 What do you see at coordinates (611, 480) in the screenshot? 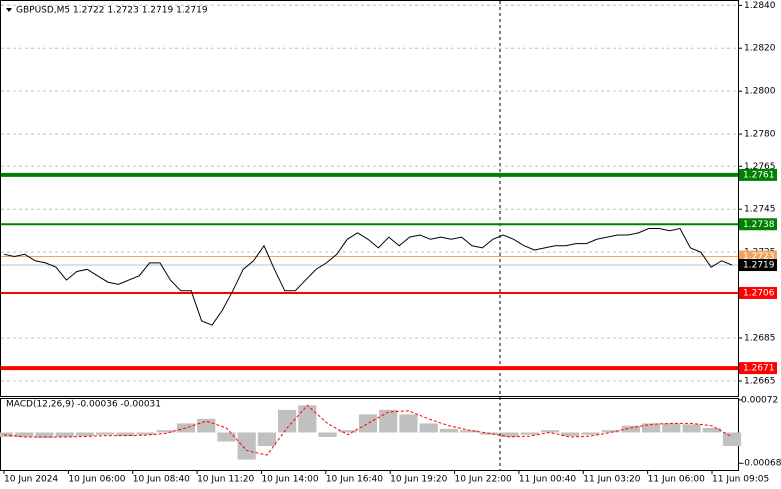
I see `x-tick-label: 11 Jun 03:20` at bounding box center [611, 480].